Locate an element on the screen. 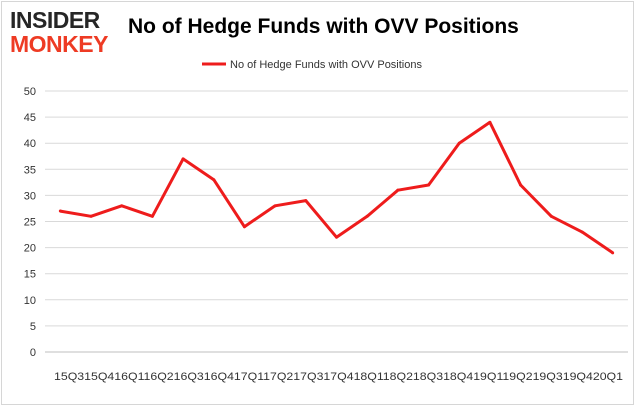  y-tick-label: 40 is located at coordinates (30, 144).